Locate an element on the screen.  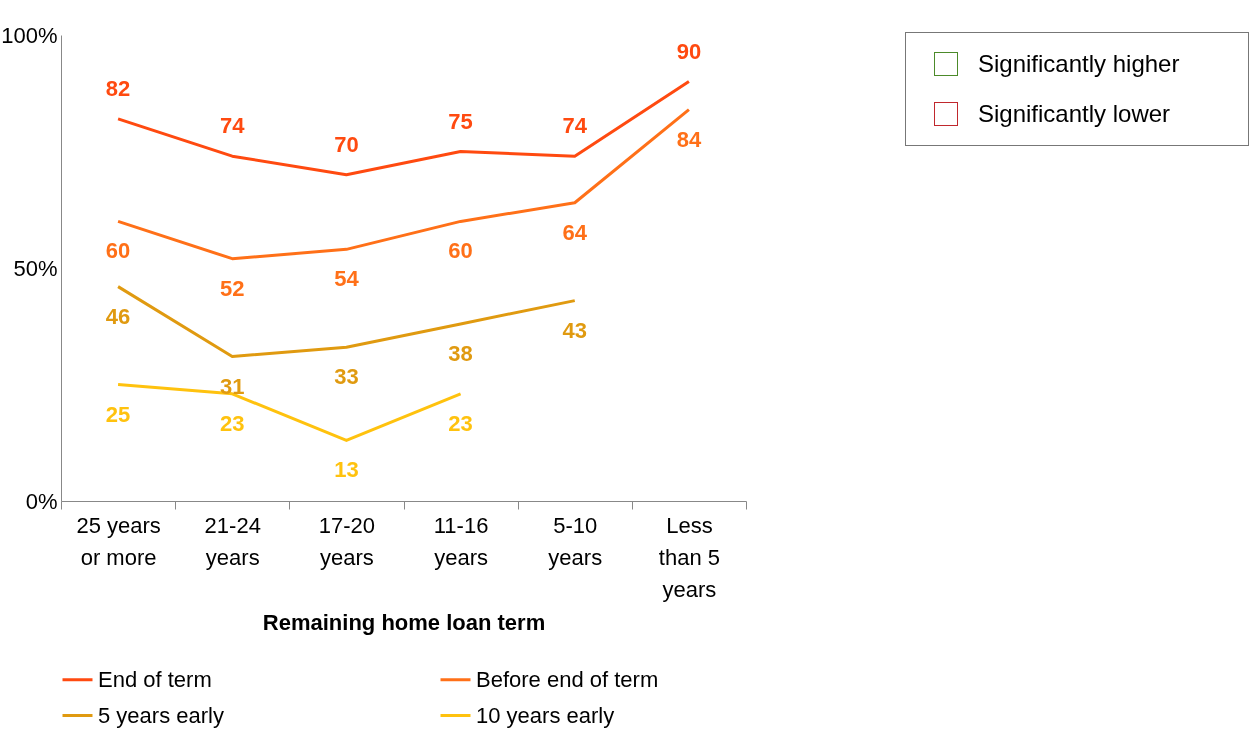
text: Significantly lower is located at coordinates (1074, 114).